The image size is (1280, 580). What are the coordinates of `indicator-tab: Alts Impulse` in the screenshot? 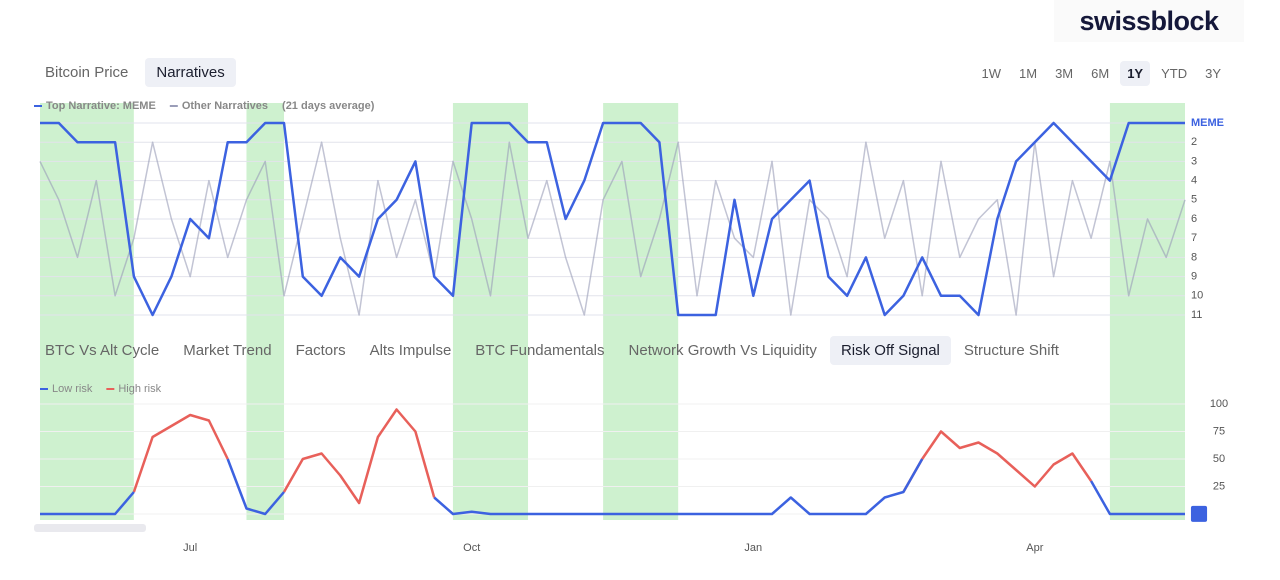 It's located at (410, 350).